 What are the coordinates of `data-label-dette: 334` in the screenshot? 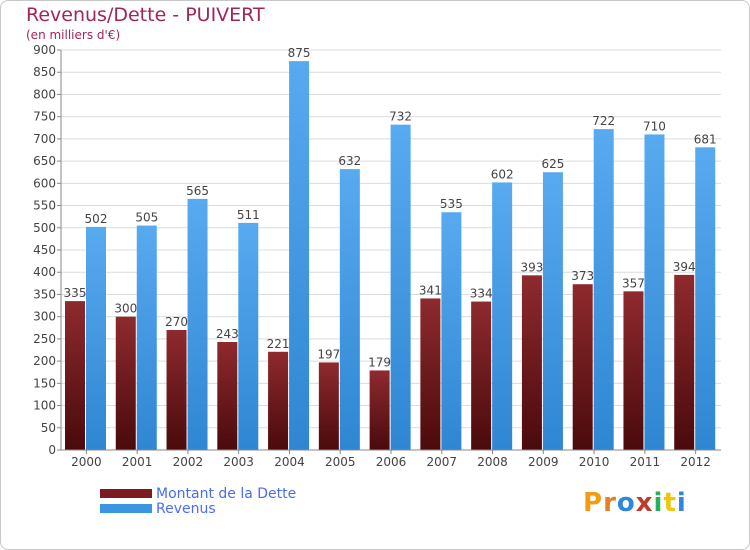 It's located at (481, 294).